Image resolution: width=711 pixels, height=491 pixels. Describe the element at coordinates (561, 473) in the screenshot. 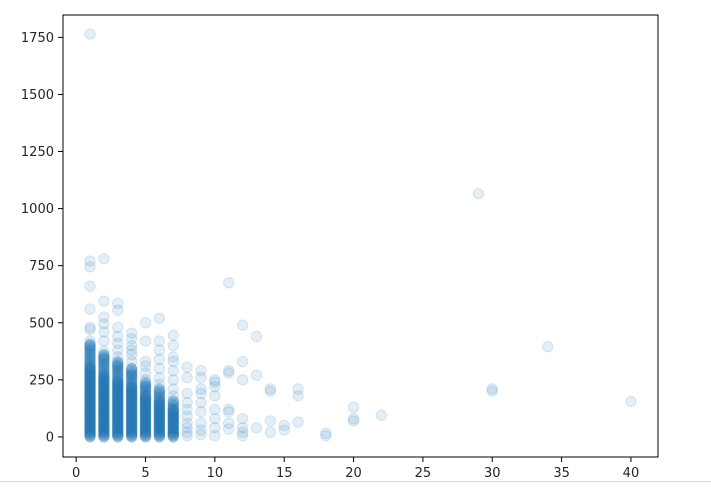

I see `x-tick-label: 35` at that location.